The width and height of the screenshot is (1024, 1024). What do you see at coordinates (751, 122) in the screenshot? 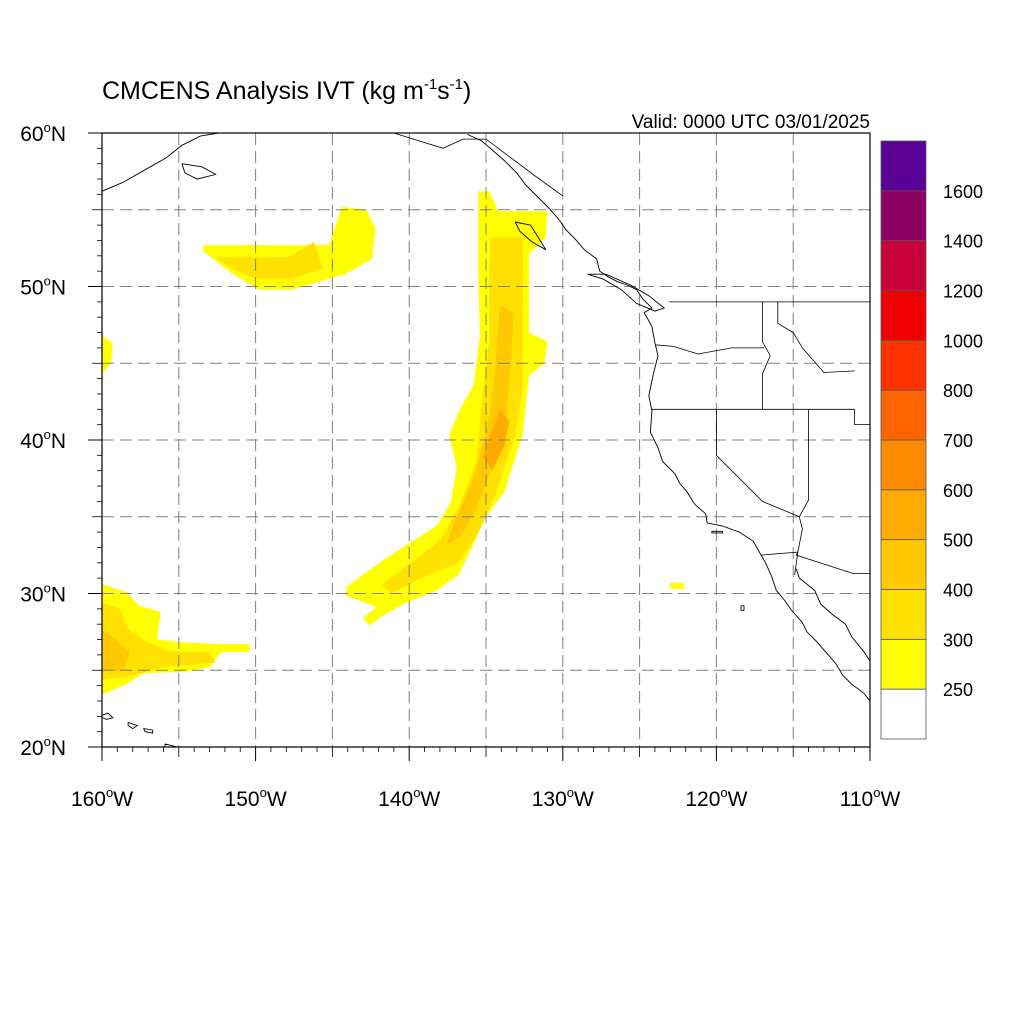
I see `valid-time-label: Valid: 0000 UTC 03/01/2025` at bounding box center [751, 122].